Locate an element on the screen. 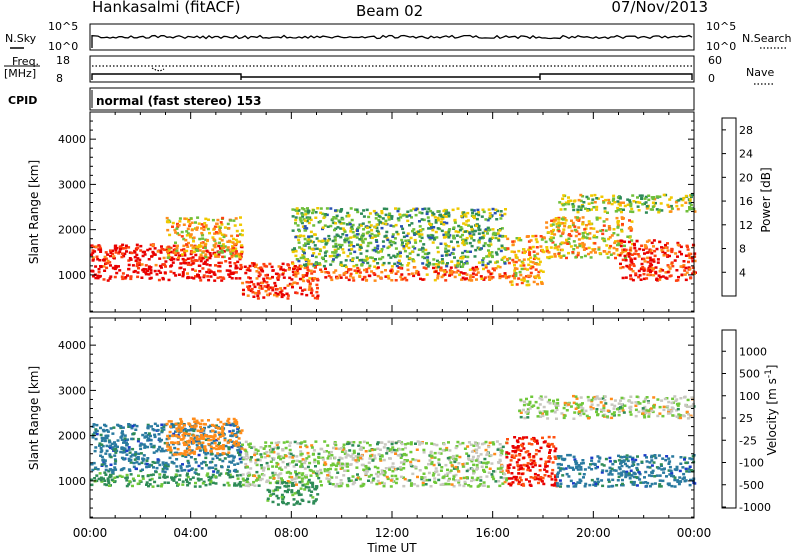 This screenshot has height=554, width=800. cpid-label: CPID is located at coordinates (22, 100).